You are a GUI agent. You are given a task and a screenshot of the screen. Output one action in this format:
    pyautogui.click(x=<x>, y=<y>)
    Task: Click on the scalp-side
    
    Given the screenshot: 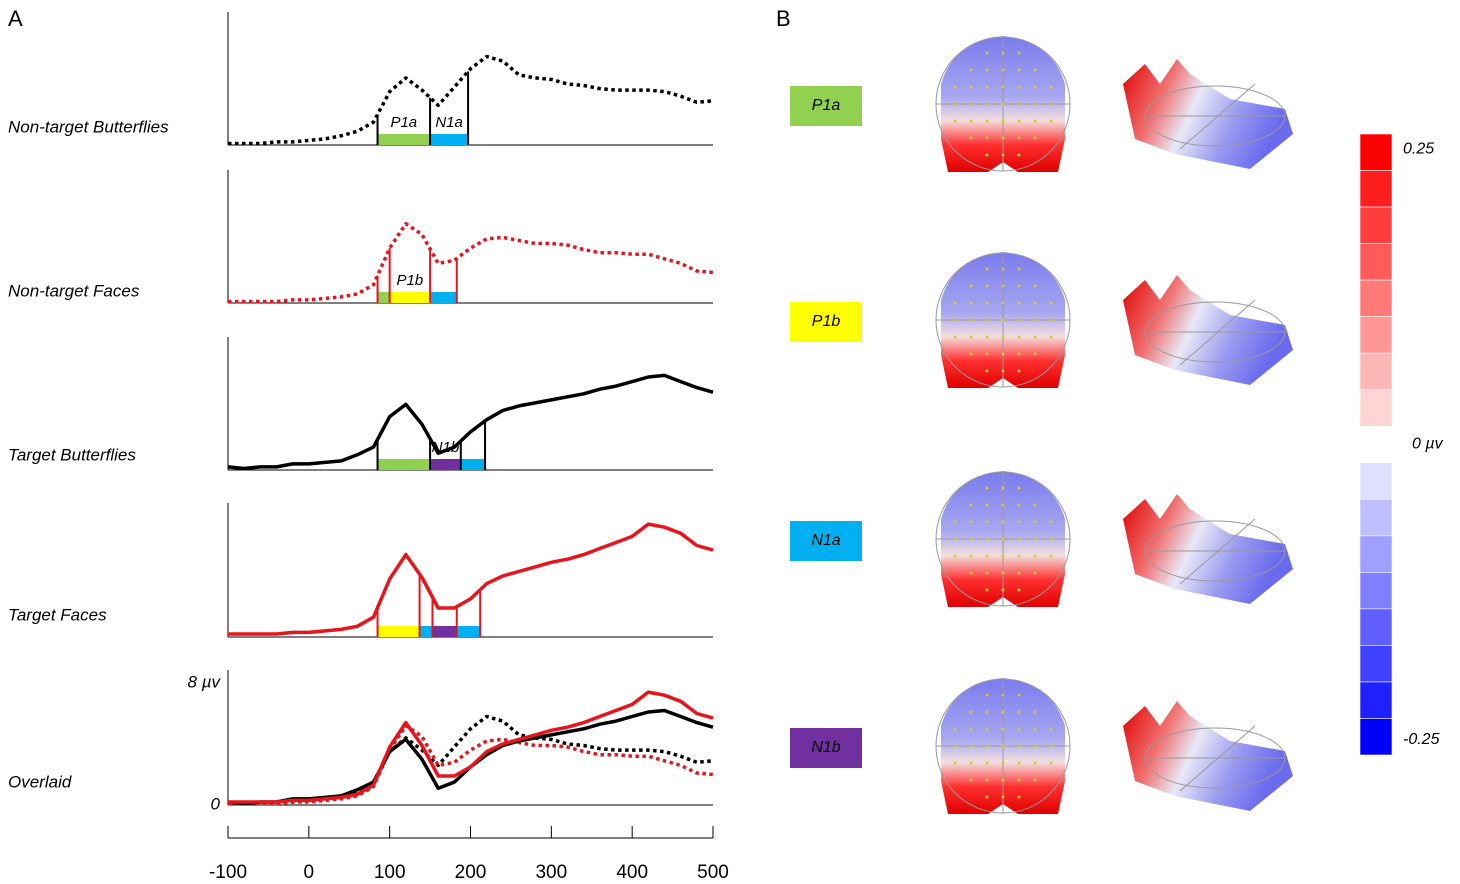 What is the action you would take?
    pyautogui.click(x=1208, y=549)
    